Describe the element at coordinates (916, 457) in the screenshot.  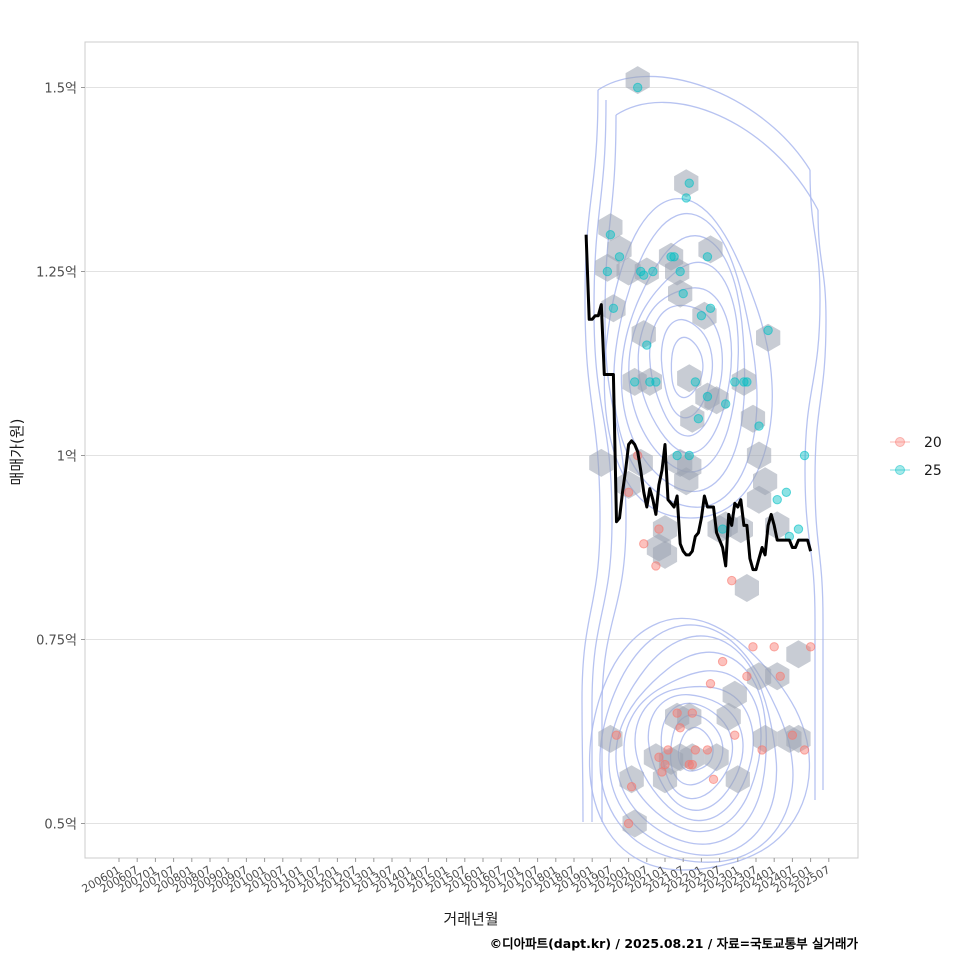
I see `legend: 2025` at that location.